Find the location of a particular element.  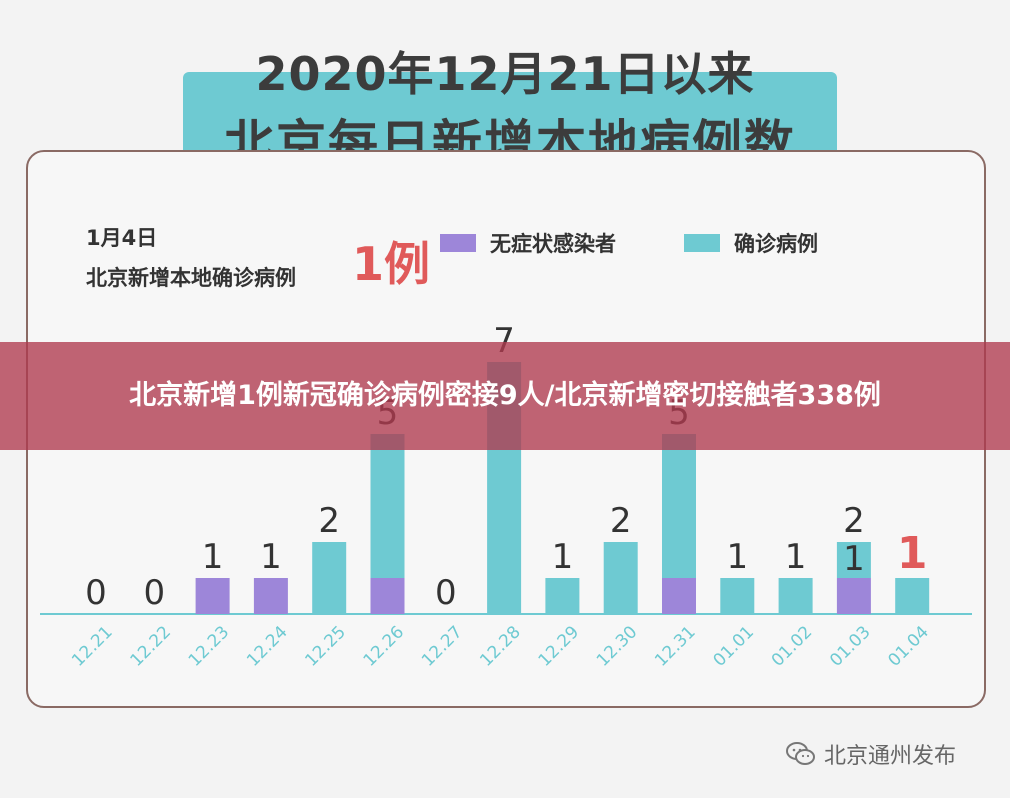

x-tick-label: 12.25 is located at coordinates (325, 646).